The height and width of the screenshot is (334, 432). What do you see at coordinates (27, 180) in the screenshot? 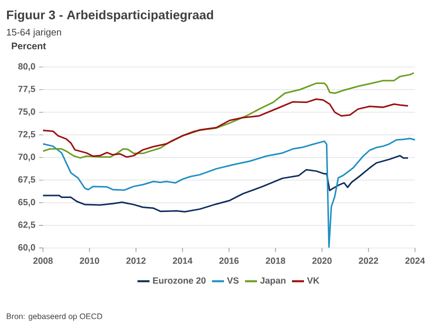
I see `y-tick-label: 67,5` at bounding box center [27, 180].